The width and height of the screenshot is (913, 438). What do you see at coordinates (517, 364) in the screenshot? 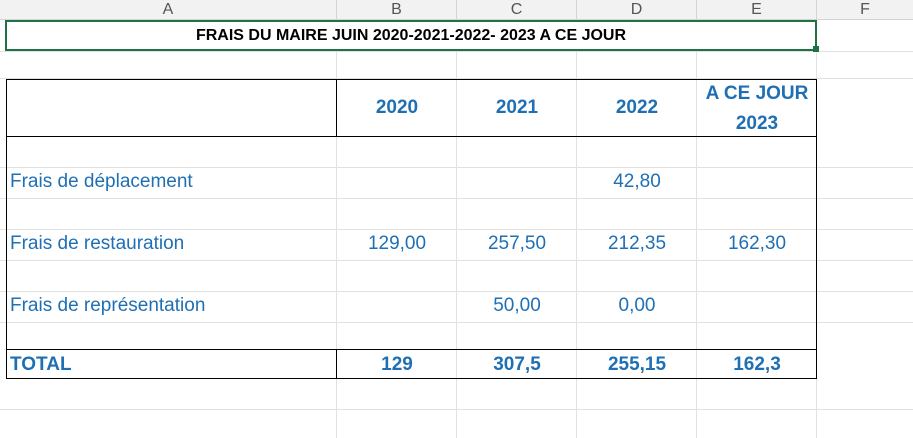
I see `total-2021: 307,5` at bounding box center [517, 364].